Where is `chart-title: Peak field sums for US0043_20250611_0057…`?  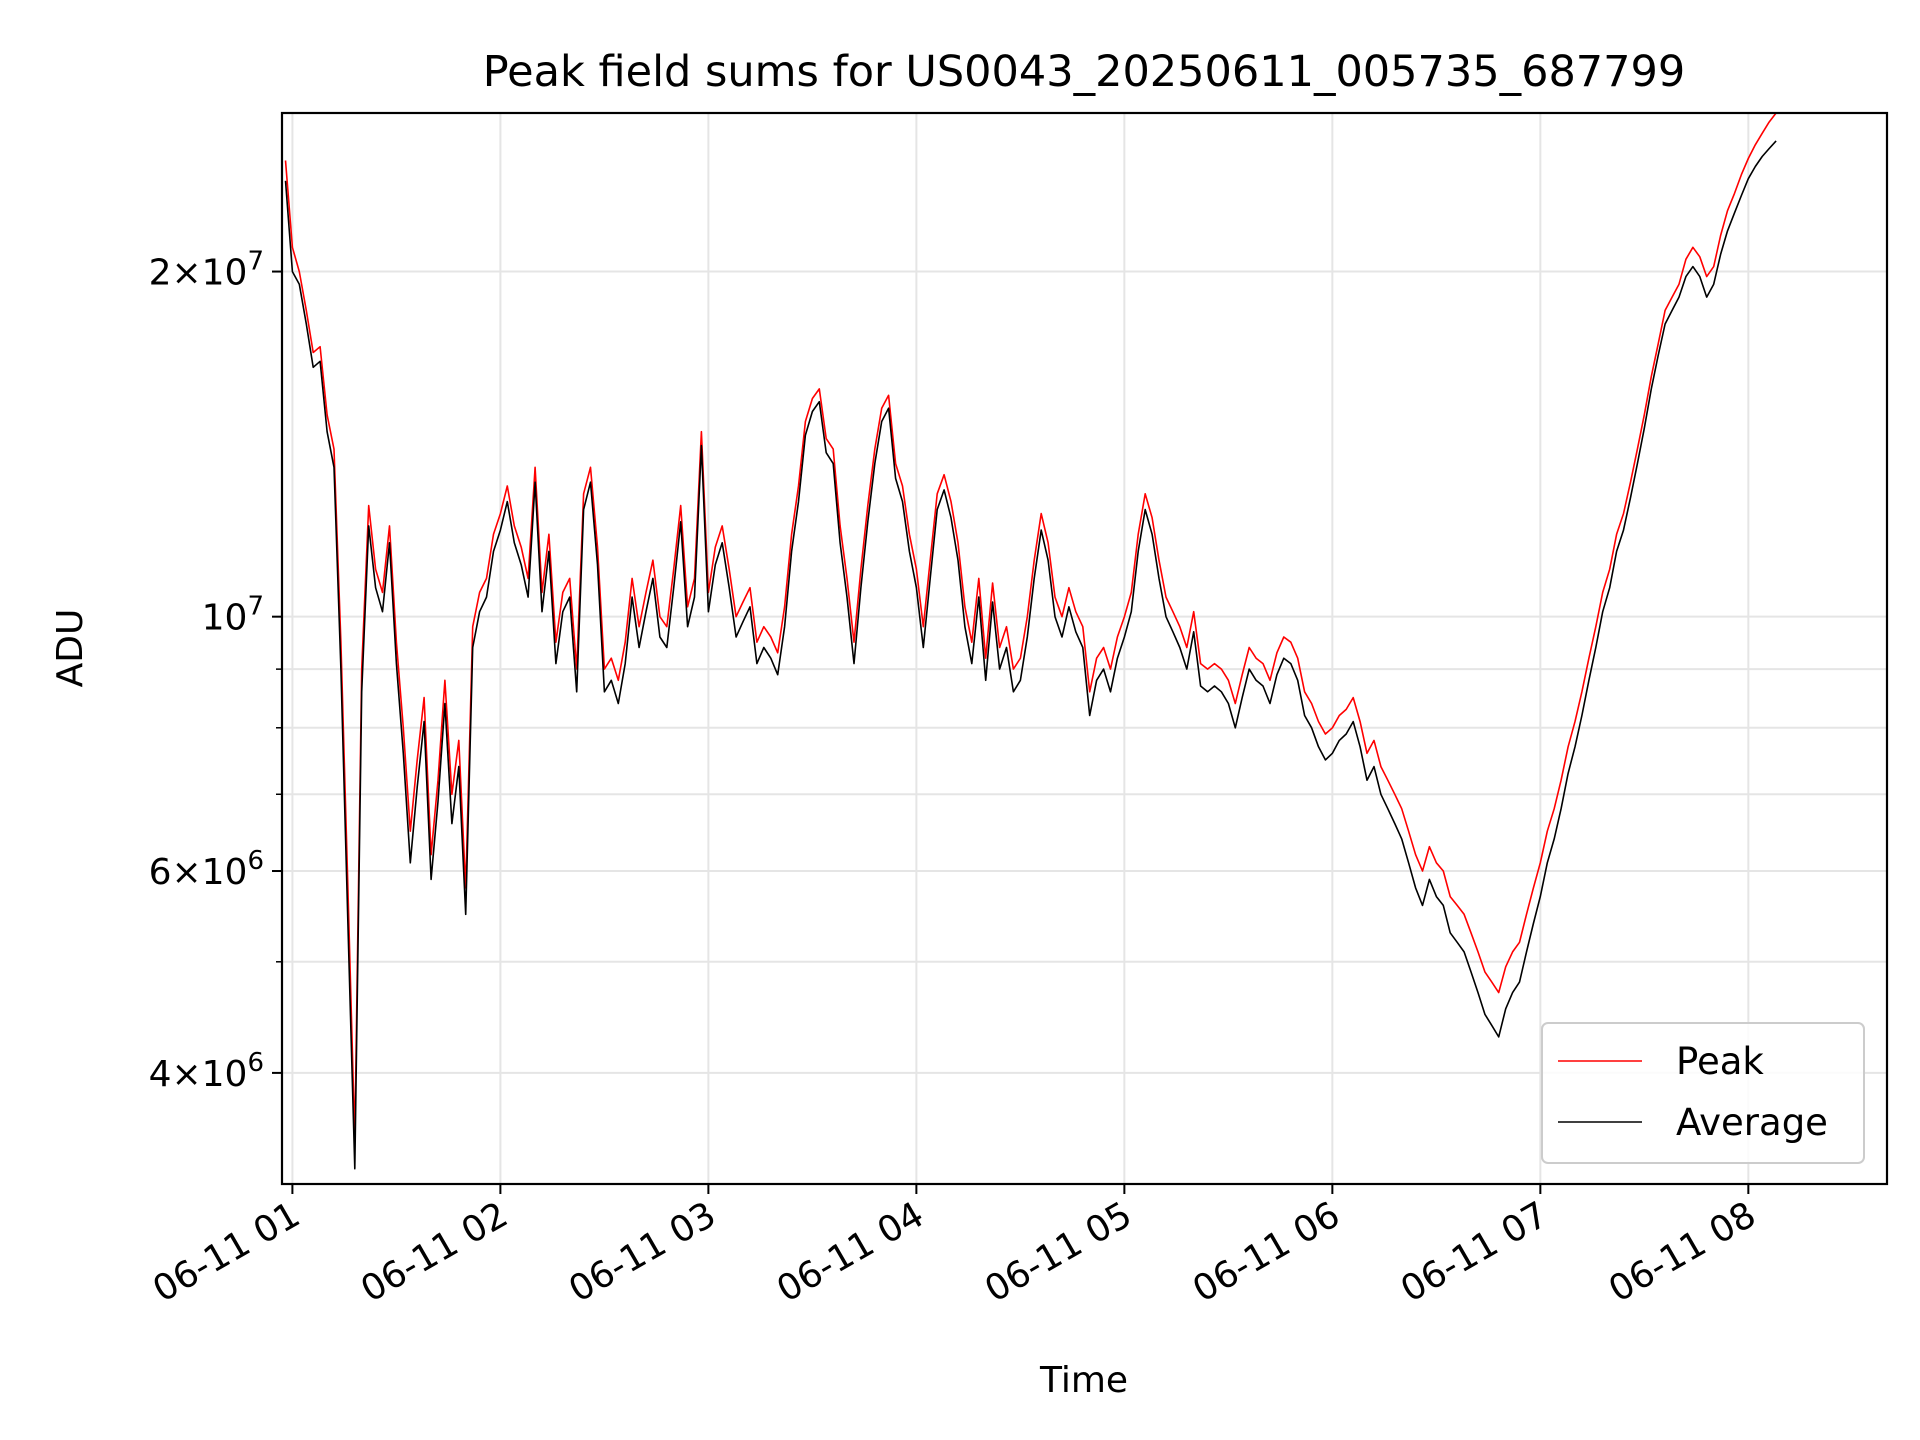
chart-title: Peak field sums for US0043_20250611_0057… is located at coordinates (1084, 72).